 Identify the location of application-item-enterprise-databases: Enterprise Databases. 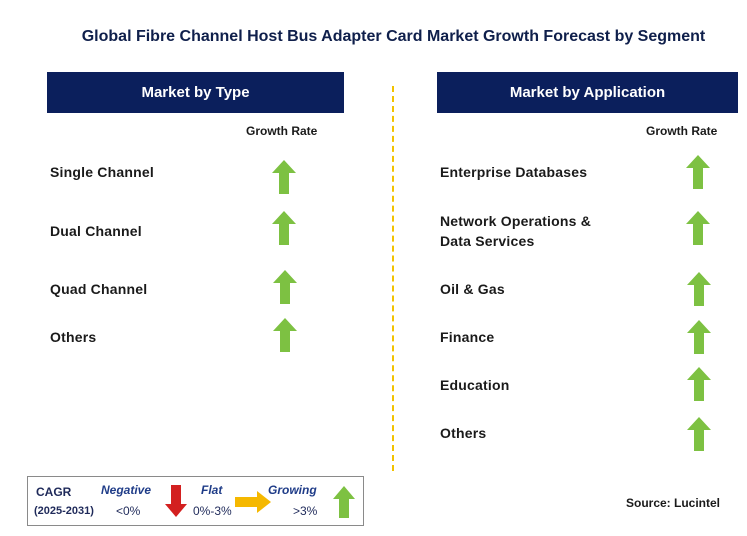
(513, 172).